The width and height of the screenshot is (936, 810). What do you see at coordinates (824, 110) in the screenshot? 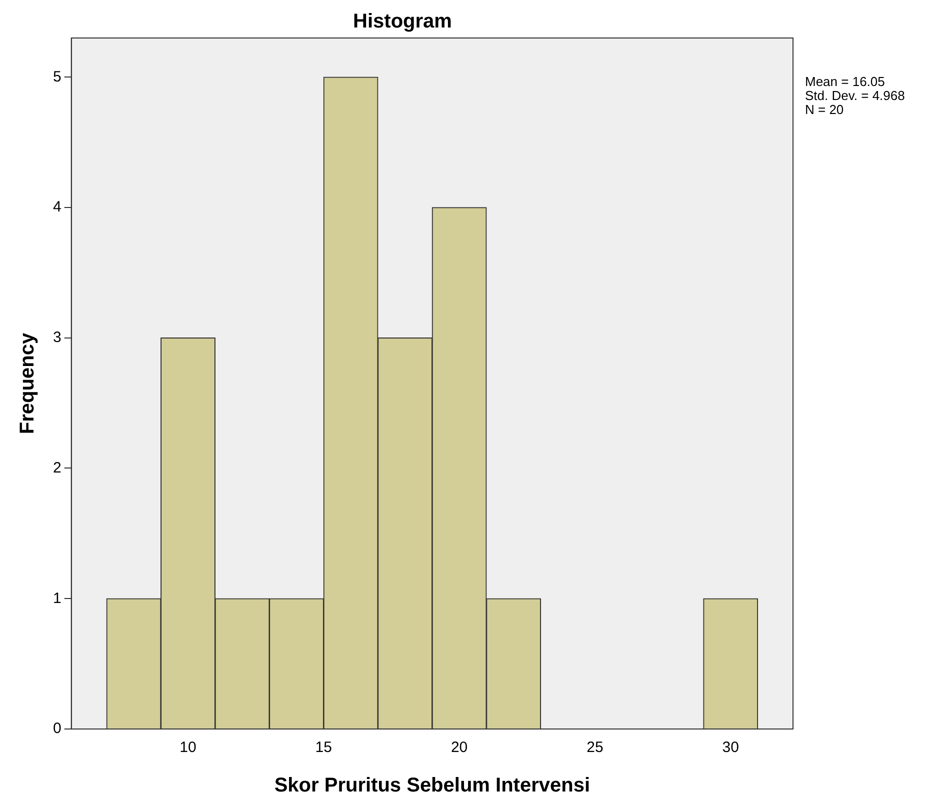
I see `text: N = 20` at bounding box center [824, 110].